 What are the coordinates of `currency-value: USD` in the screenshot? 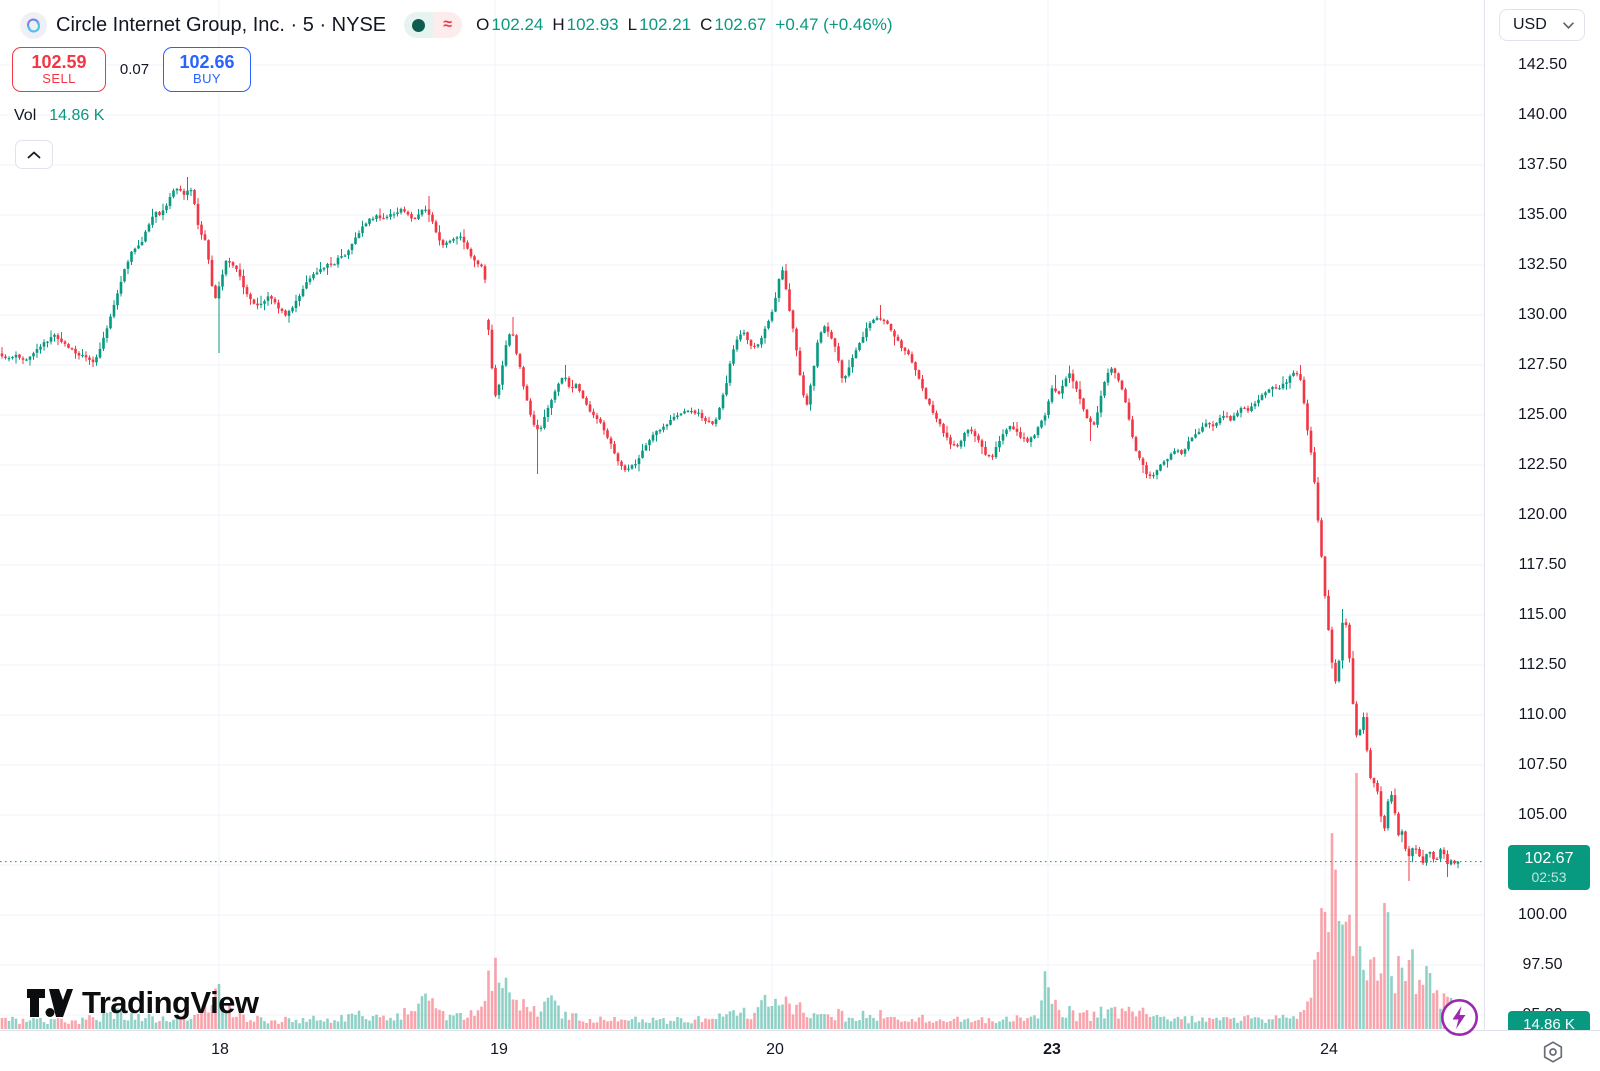 It's located at (1530, 24).